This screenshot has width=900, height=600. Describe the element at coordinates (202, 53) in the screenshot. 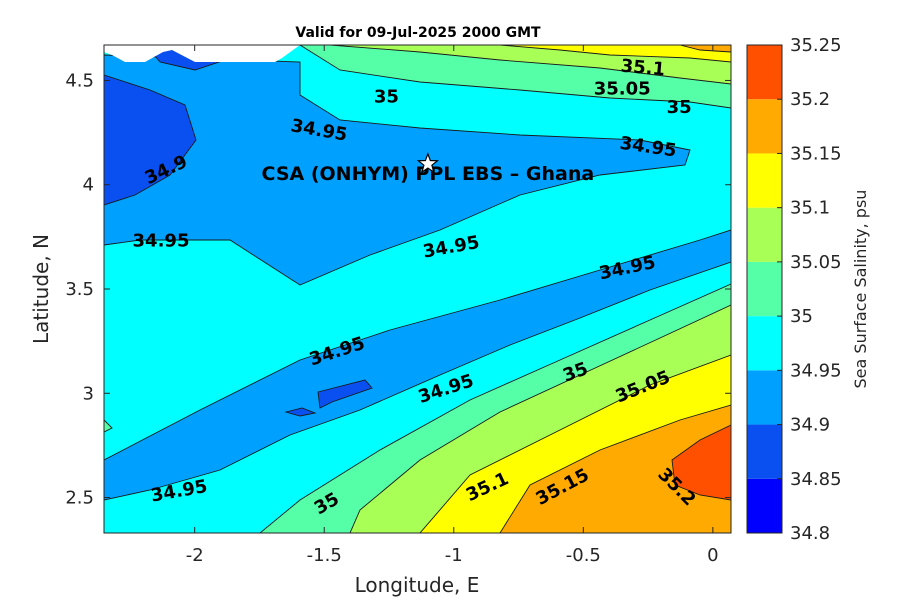

I see `land-mask` at that location.